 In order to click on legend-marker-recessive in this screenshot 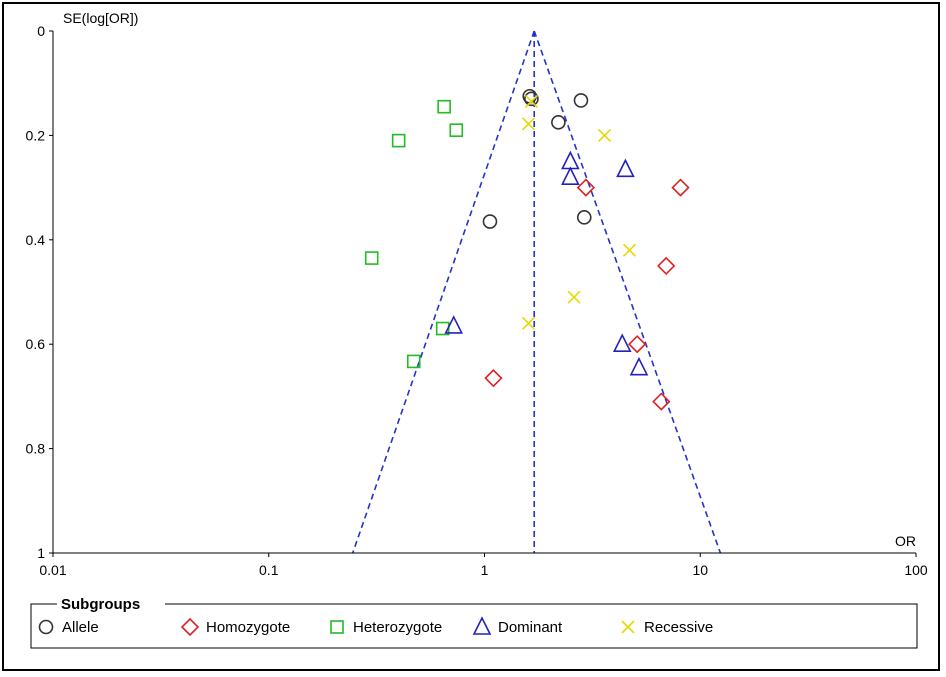, I will do `click(628, 627)`.